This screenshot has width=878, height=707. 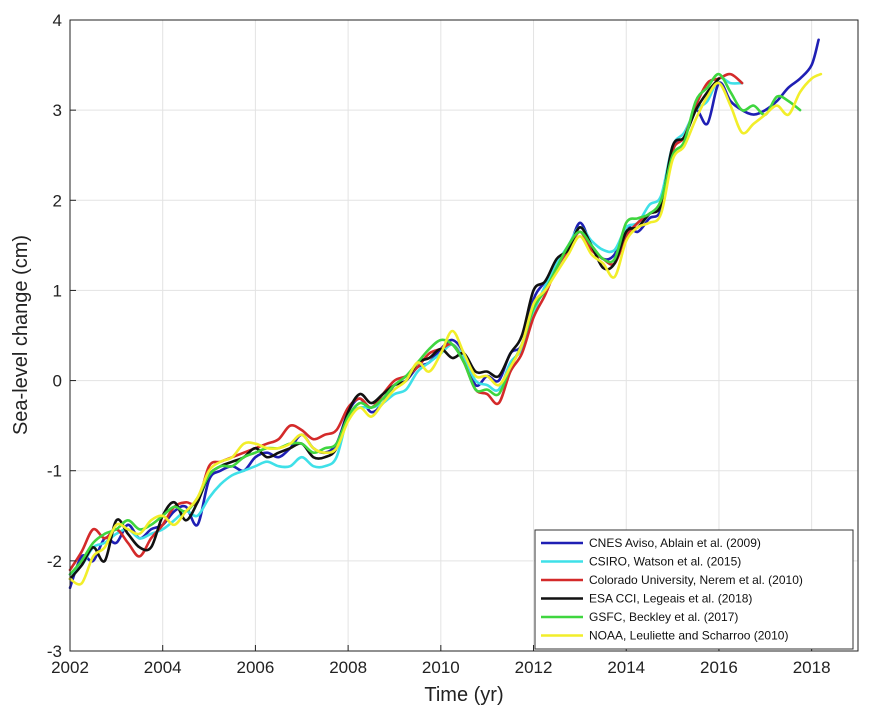 What do you see at coordinates (534, 667) in the screenshot?
I see `x-tick-label: 2012` at bounding box center [534, 667].